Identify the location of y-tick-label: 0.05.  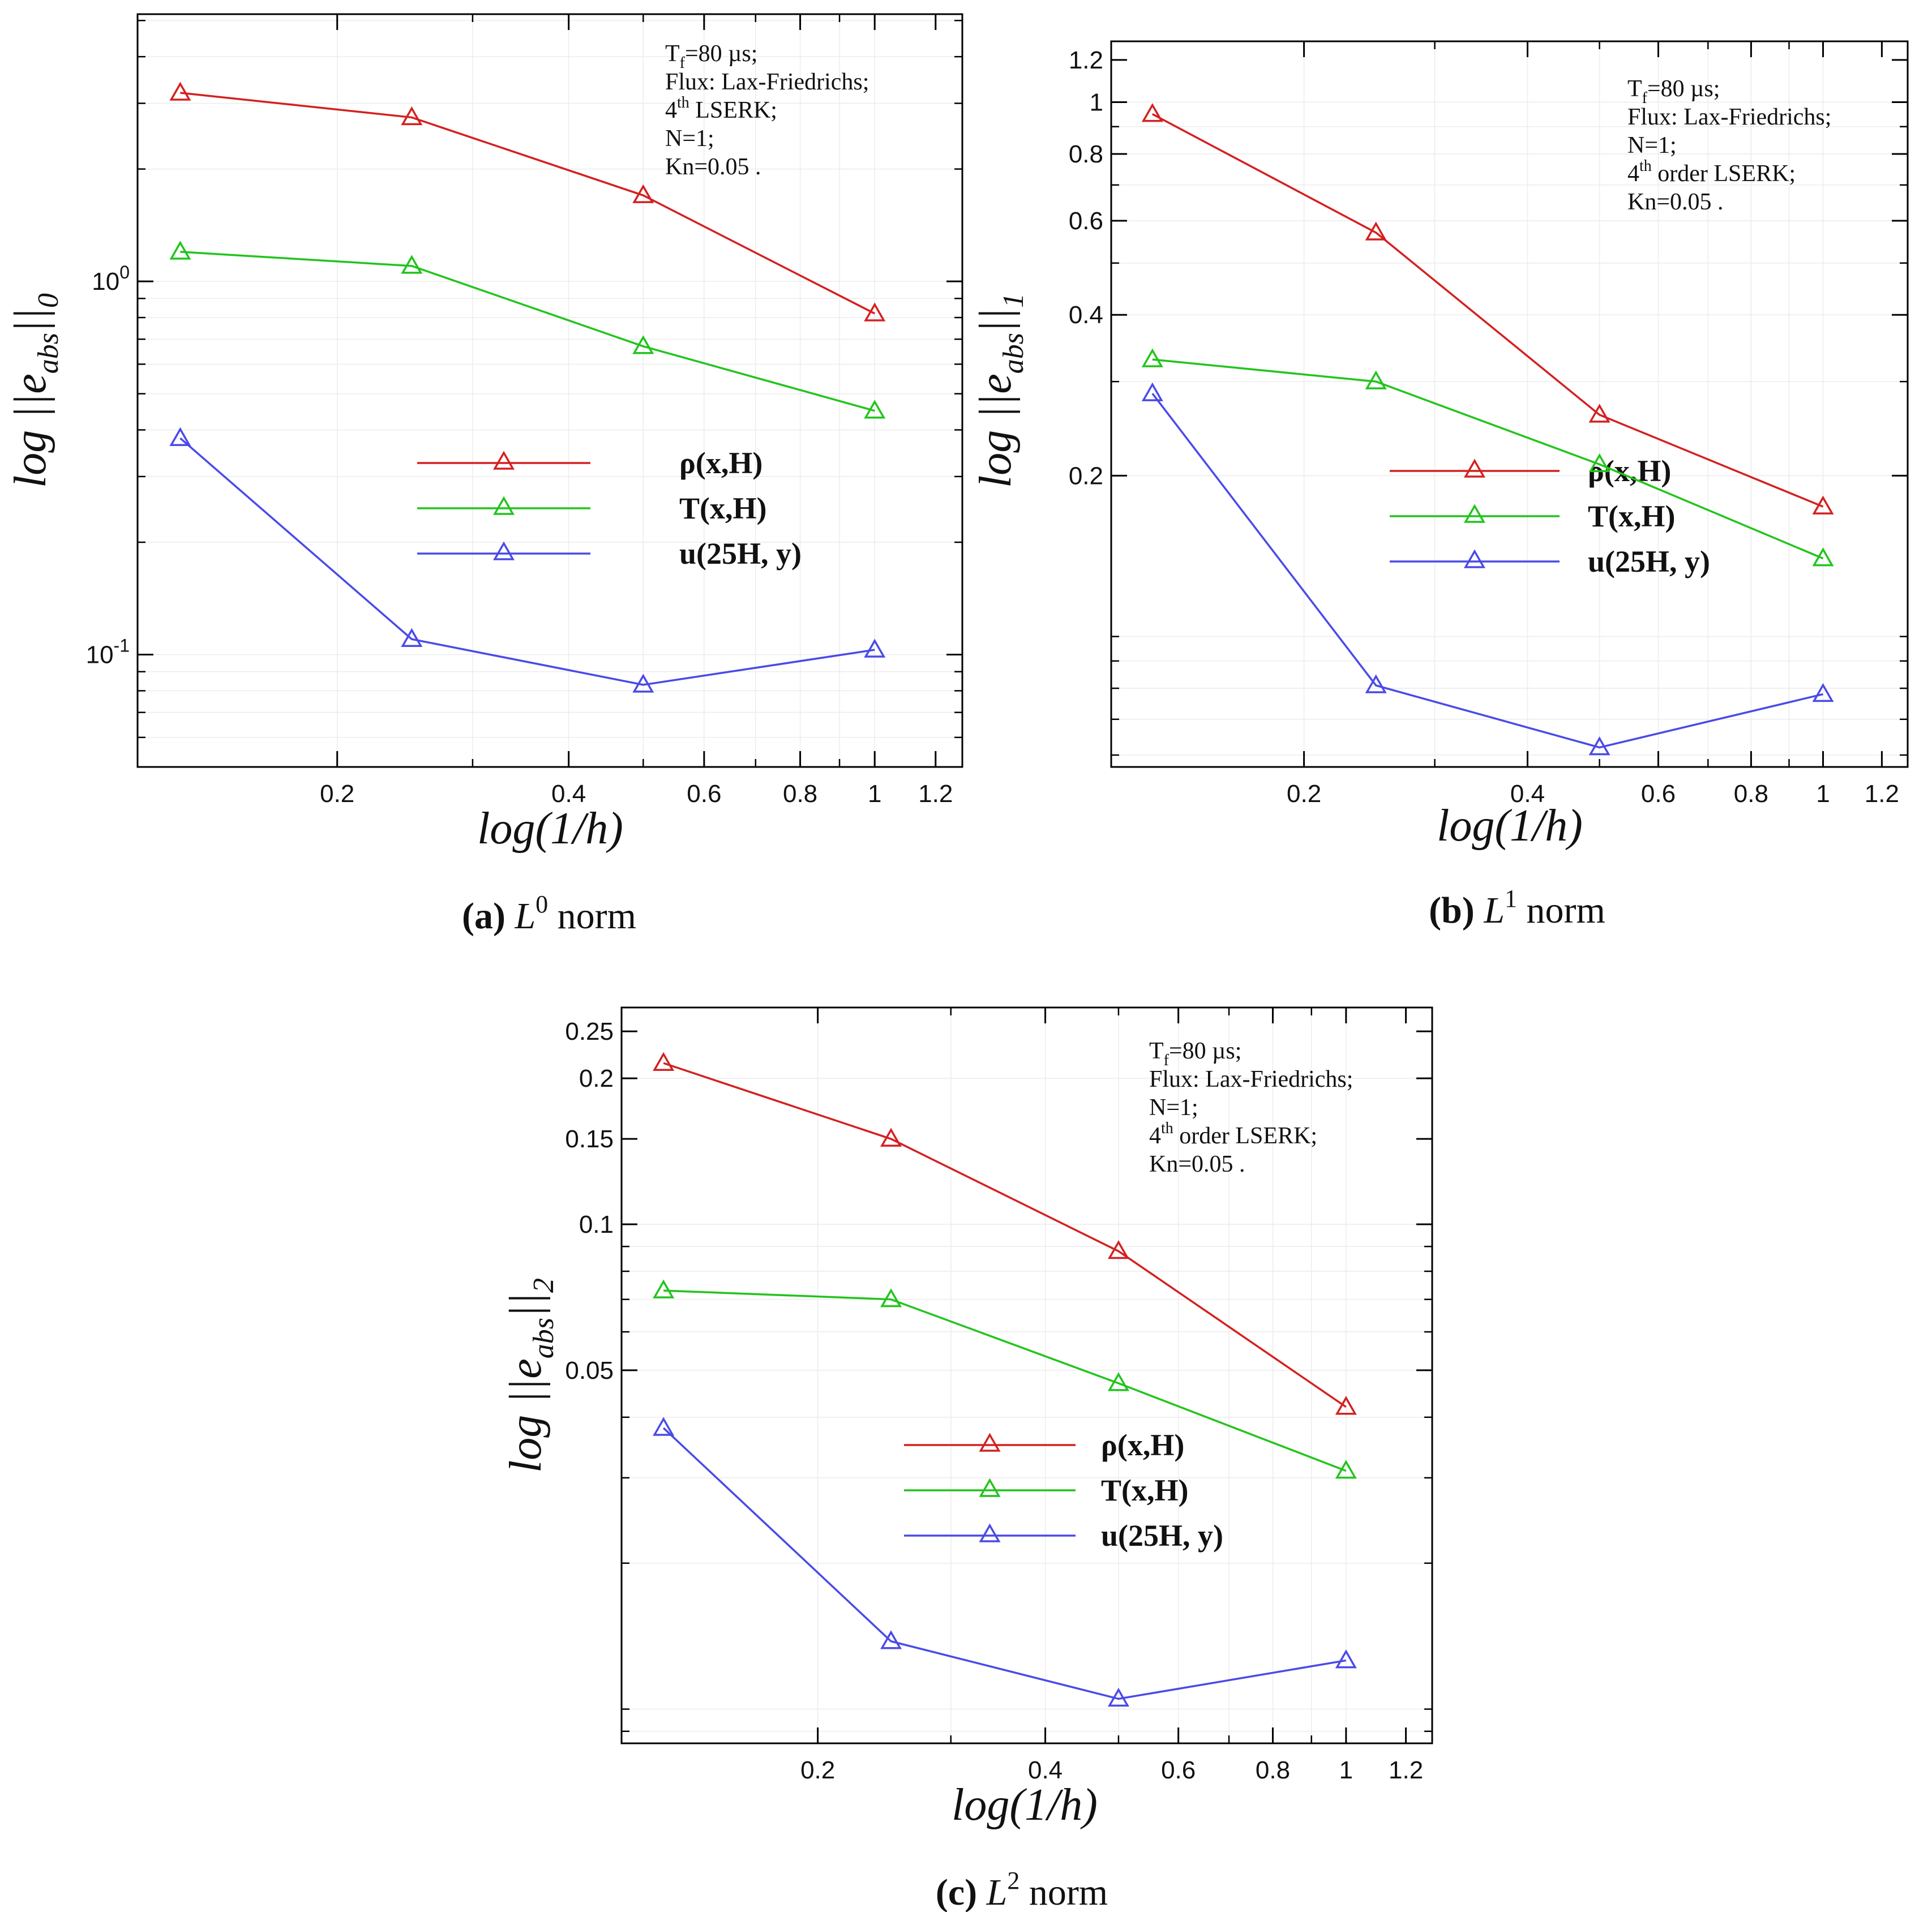
(589, 1370).